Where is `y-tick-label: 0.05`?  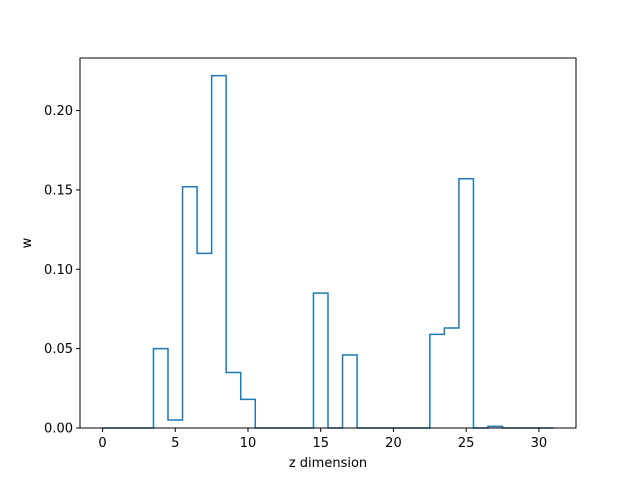 y-tick-label: 0.05 is located at coordinates (58, 349).